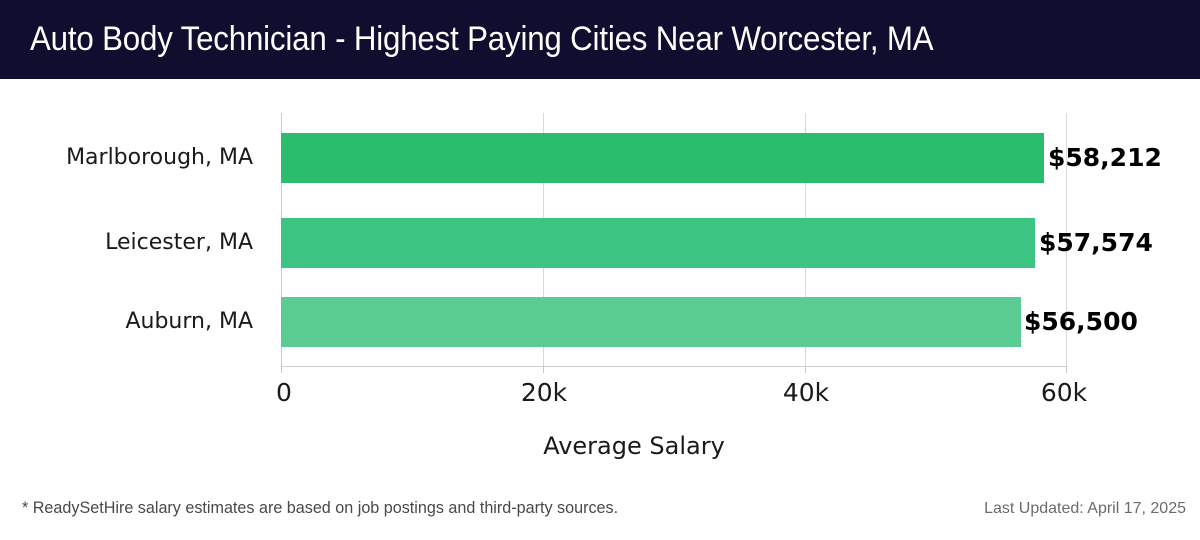  Describe the element at coordinates (674, 366) in the screenshot. I see `x-axis-line` at that location.